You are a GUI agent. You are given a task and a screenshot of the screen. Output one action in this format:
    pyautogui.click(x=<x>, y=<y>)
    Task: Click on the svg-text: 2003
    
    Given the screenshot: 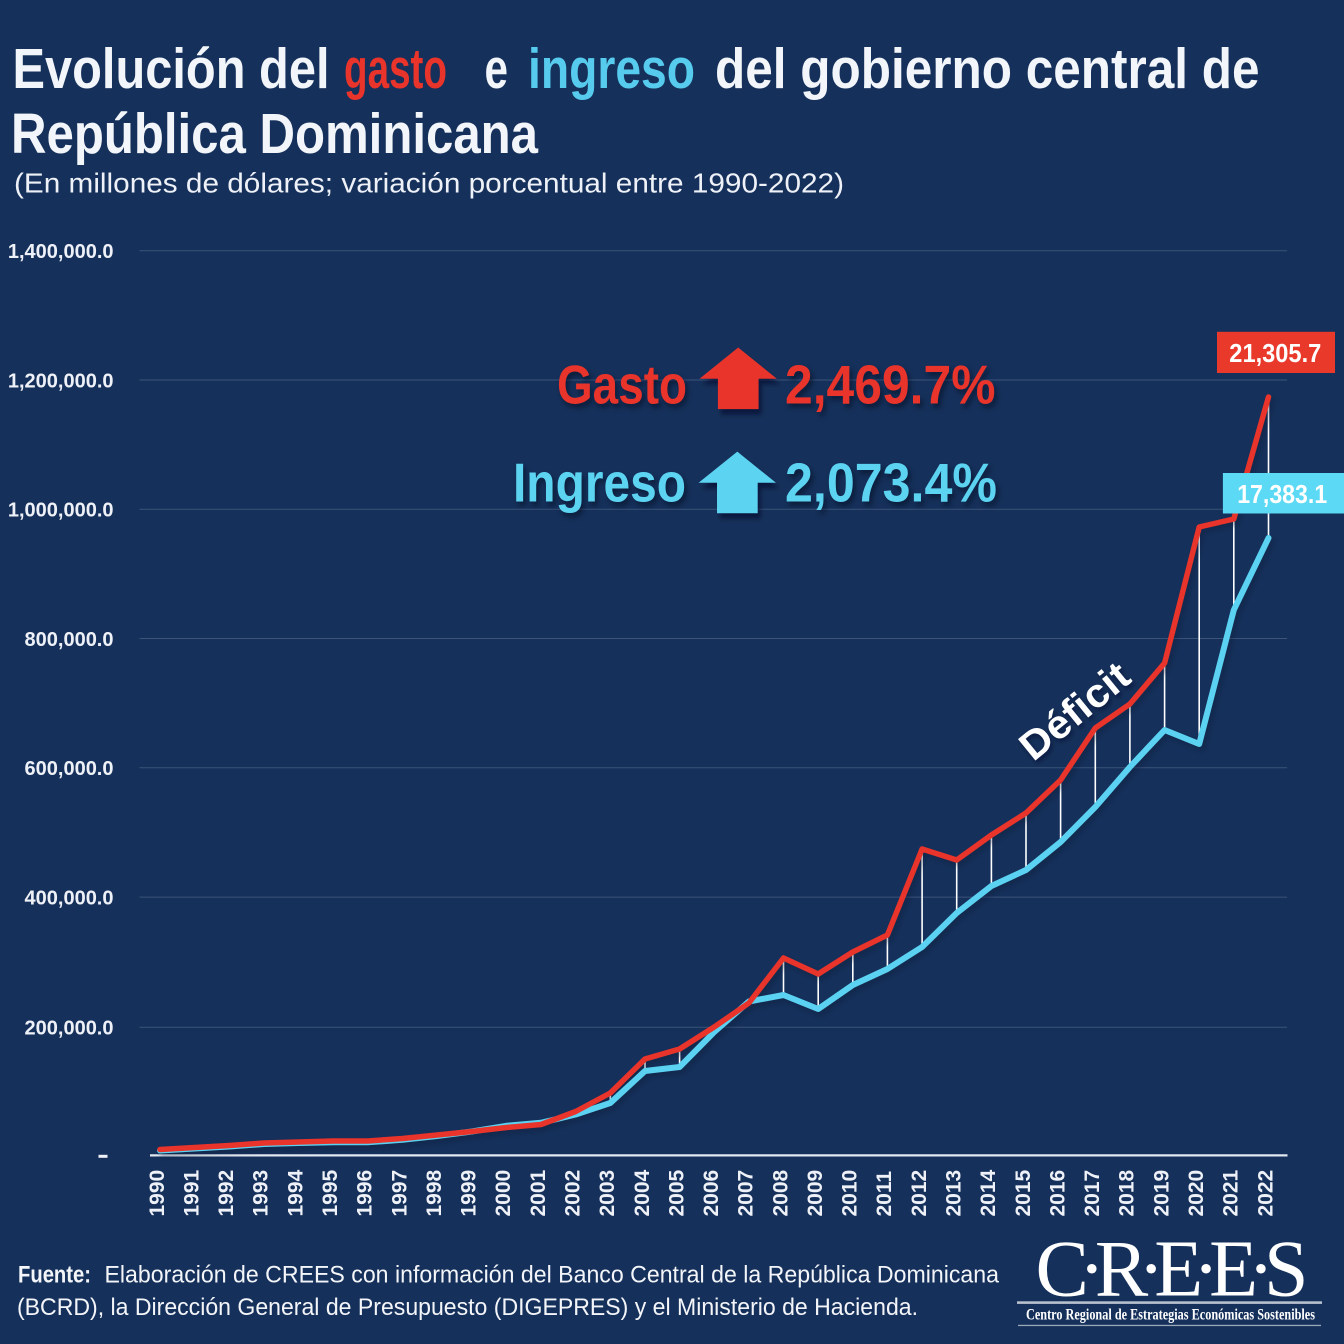 What is the action you would take?
    pyautogui.click(x=607, y=1193)
    